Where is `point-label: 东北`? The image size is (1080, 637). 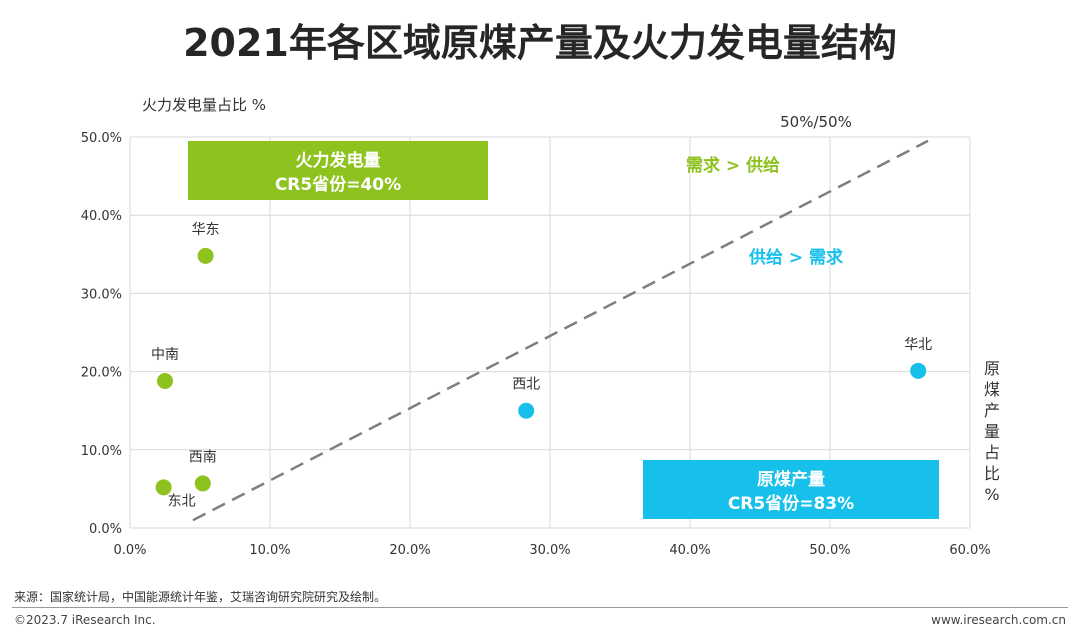
point-label: 东北 is located at coordinates (182, 501).